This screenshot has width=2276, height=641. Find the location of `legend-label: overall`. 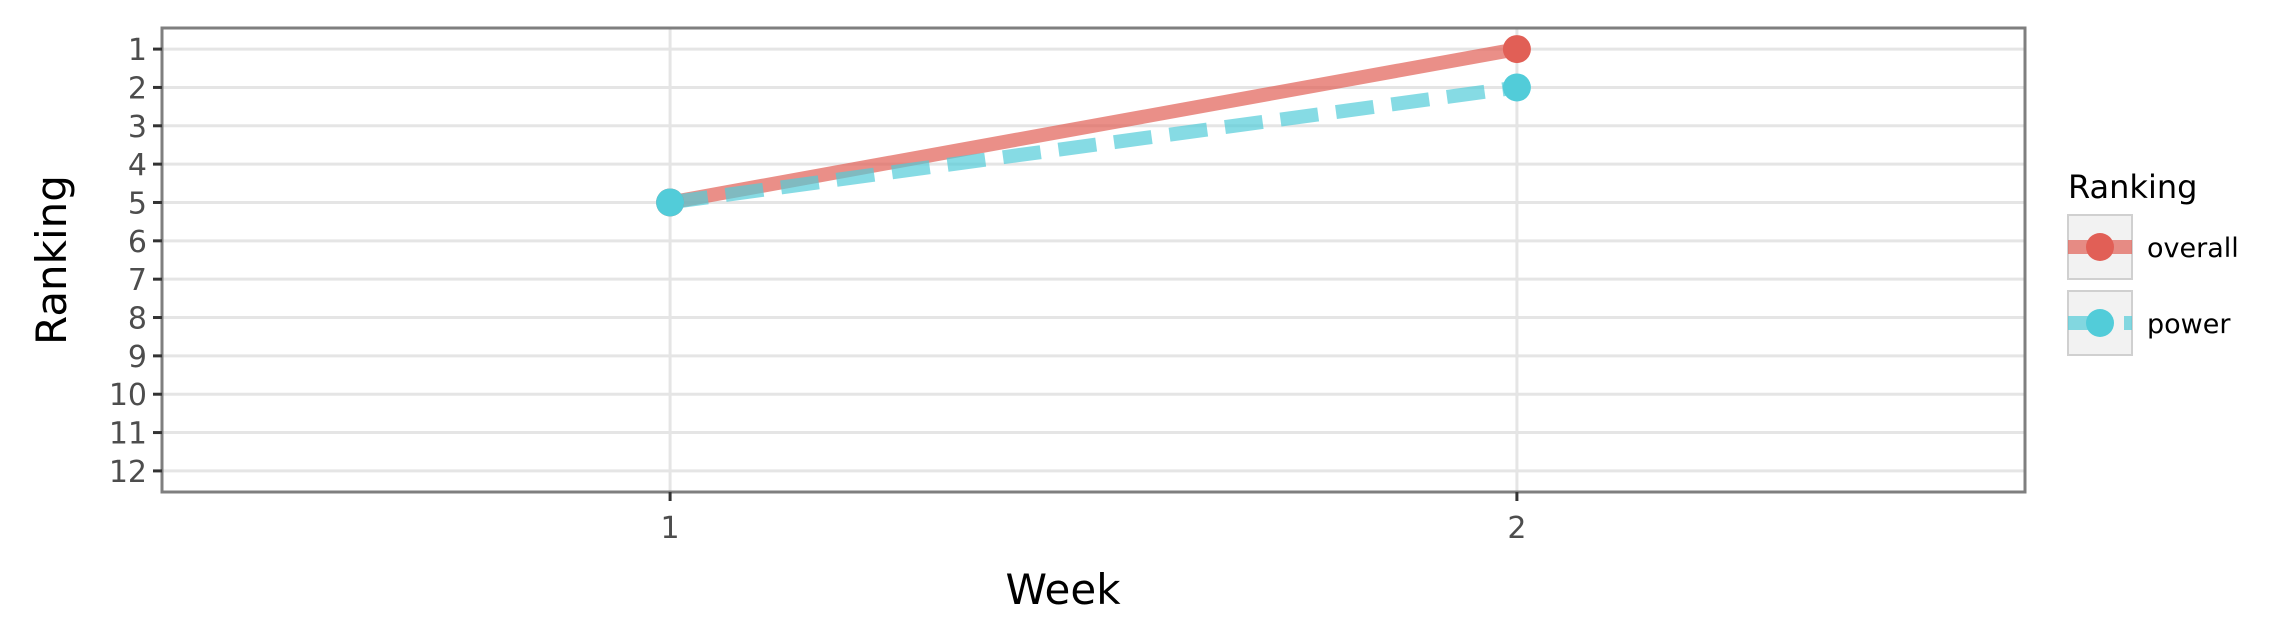

legend-label: overall is located at coordinates (2193, 248).